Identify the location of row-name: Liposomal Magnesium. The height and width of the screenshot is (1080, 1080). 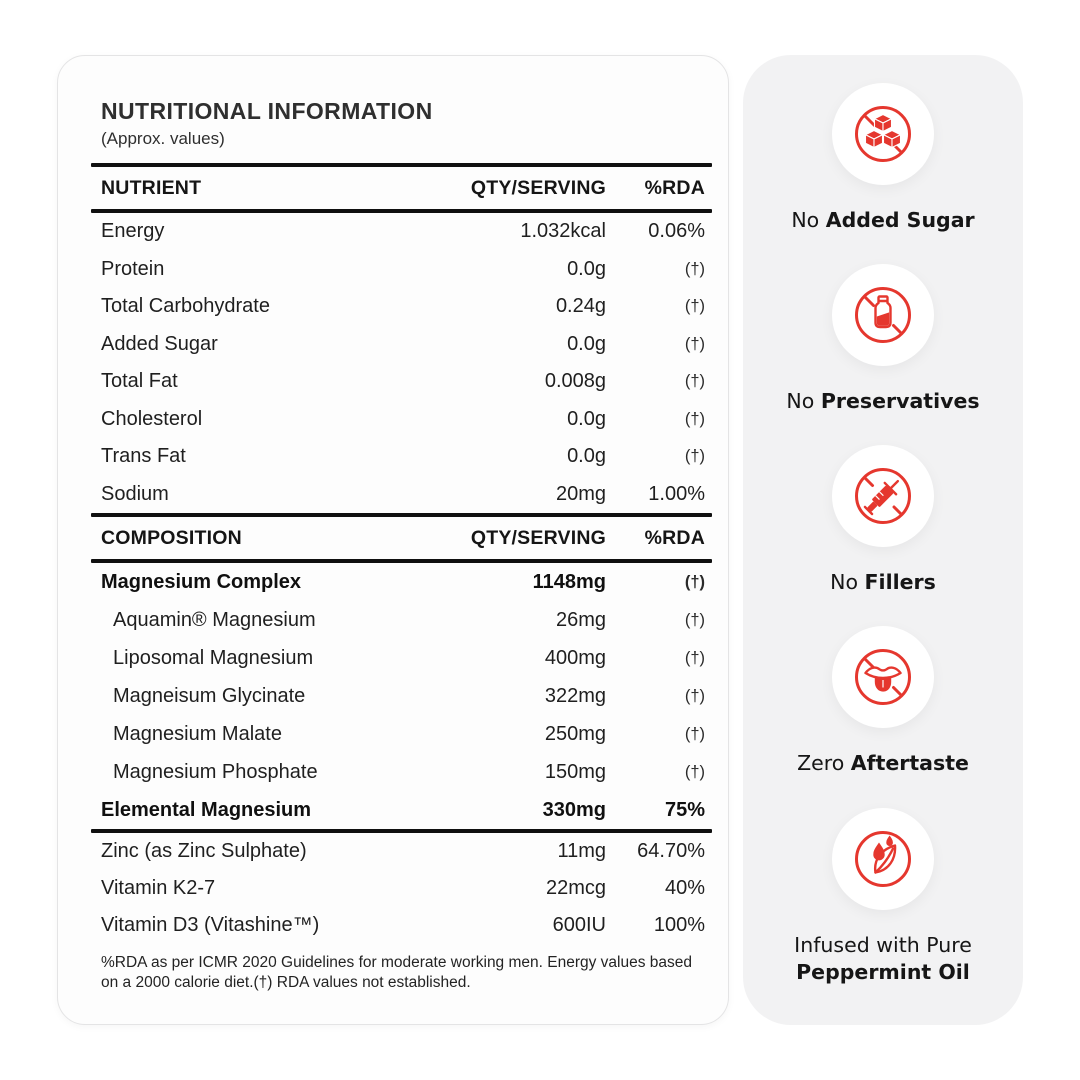
(213, 657).